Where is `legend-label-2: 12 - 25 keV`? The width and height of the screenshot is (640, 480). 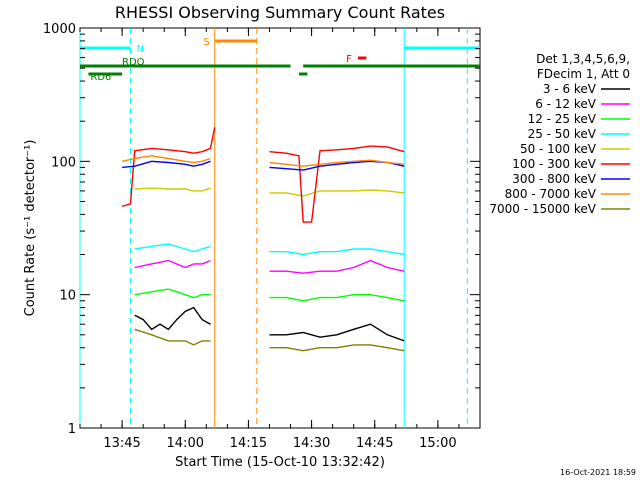
legend-label-2: 12 - 25 keV is located at coordinates (562, 119).